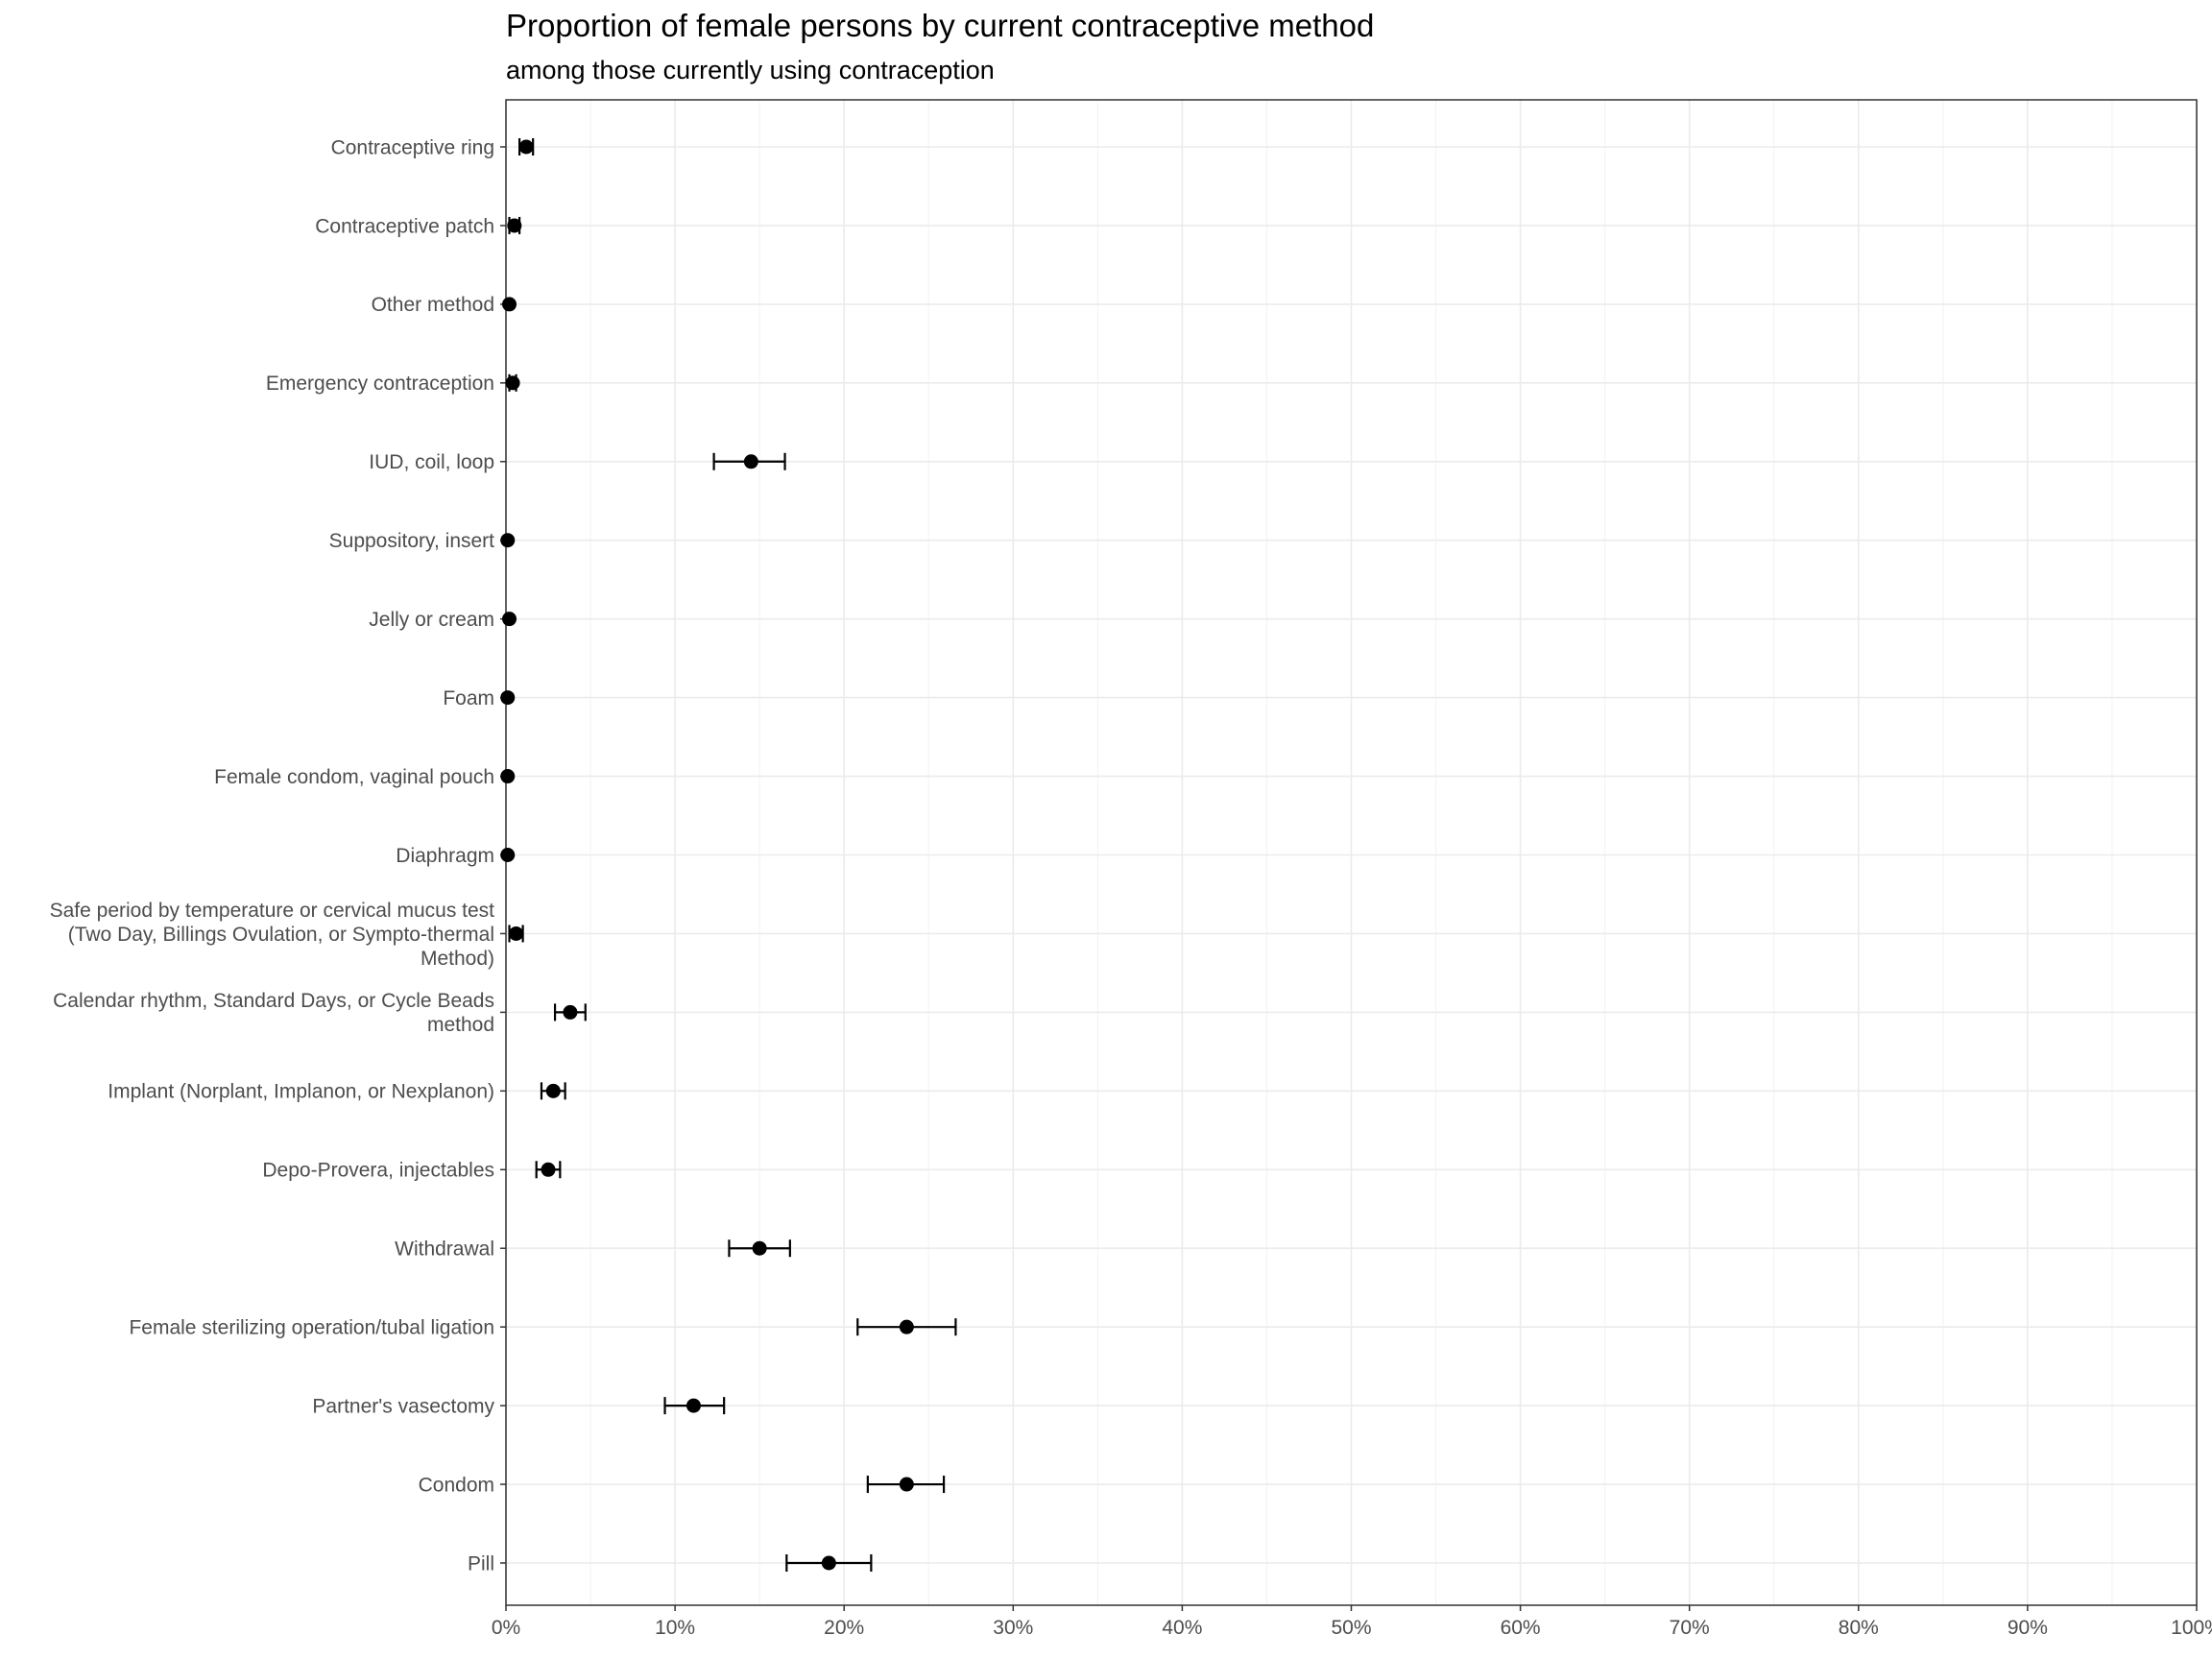 The height and width of the screenshot is (1659, 2212). I want to click on x-tick-label: 50%, so click(1351, 1628).